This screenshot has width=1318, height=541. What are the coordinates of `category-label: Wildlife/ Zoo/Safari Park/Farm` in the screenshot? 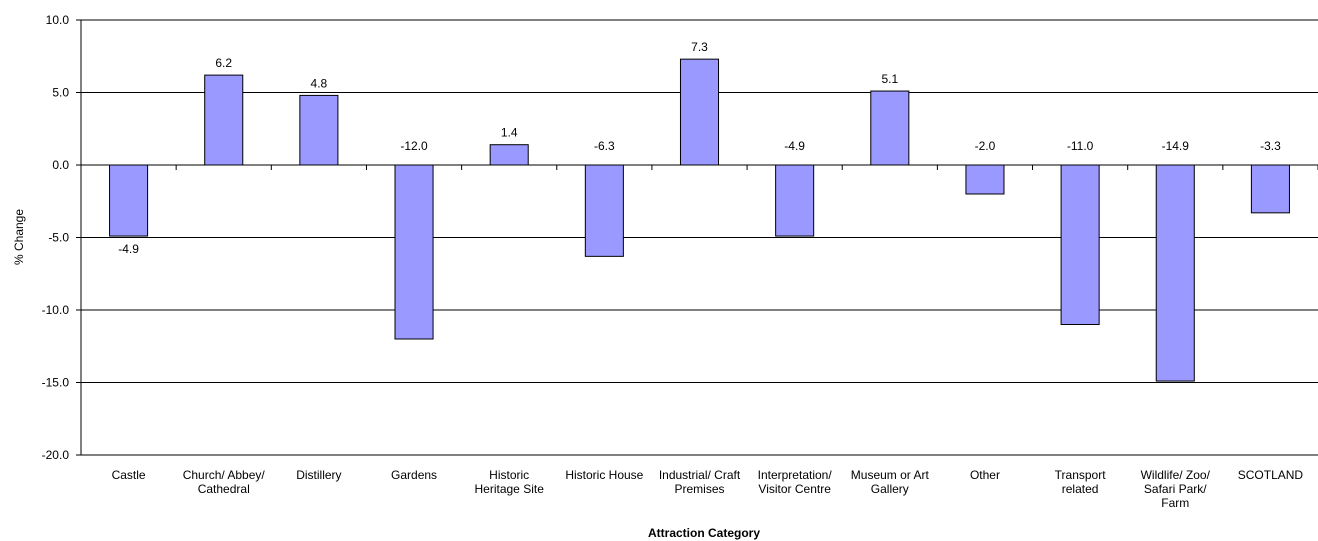 It's located at (1176, 489).